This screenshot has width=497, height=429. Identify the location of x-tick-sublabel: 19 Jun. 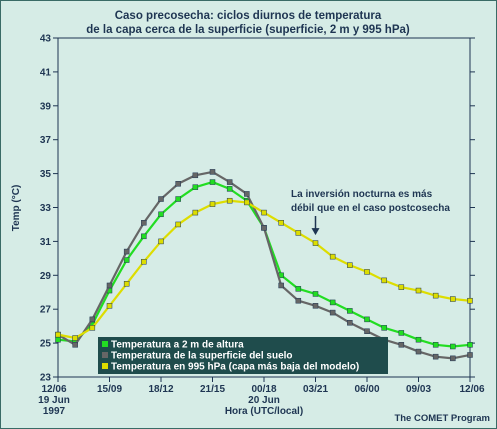
(54, 400).